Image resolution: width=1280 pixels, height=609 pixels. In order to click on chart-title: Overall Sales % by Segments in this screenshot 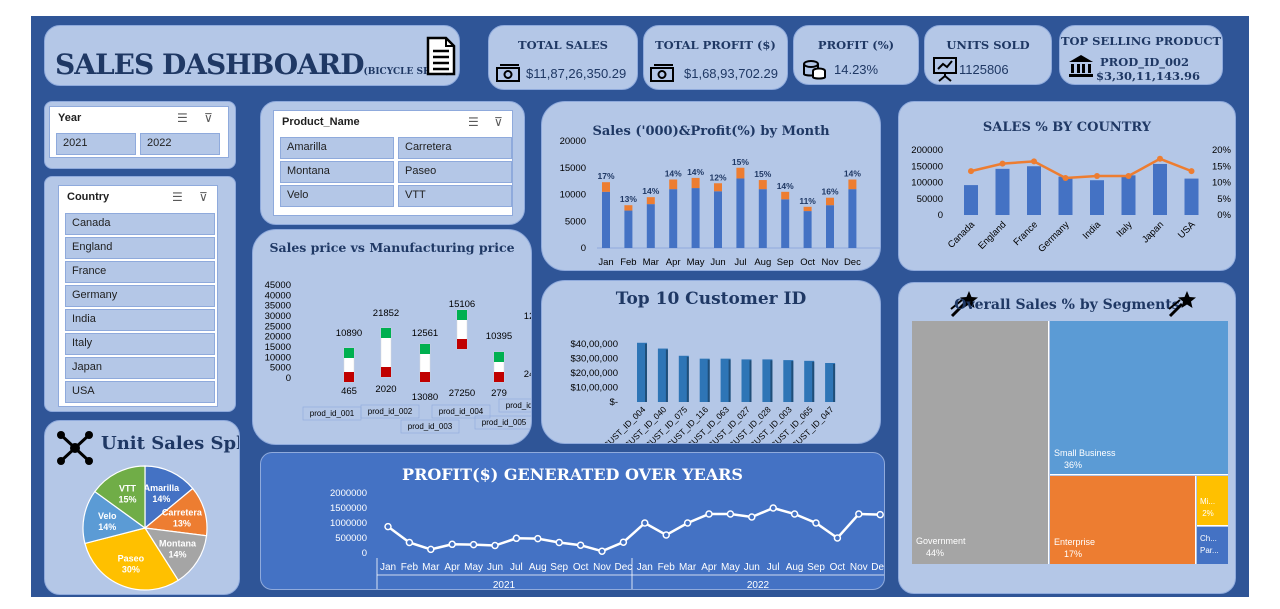, I will do `click(1067, 305)`.